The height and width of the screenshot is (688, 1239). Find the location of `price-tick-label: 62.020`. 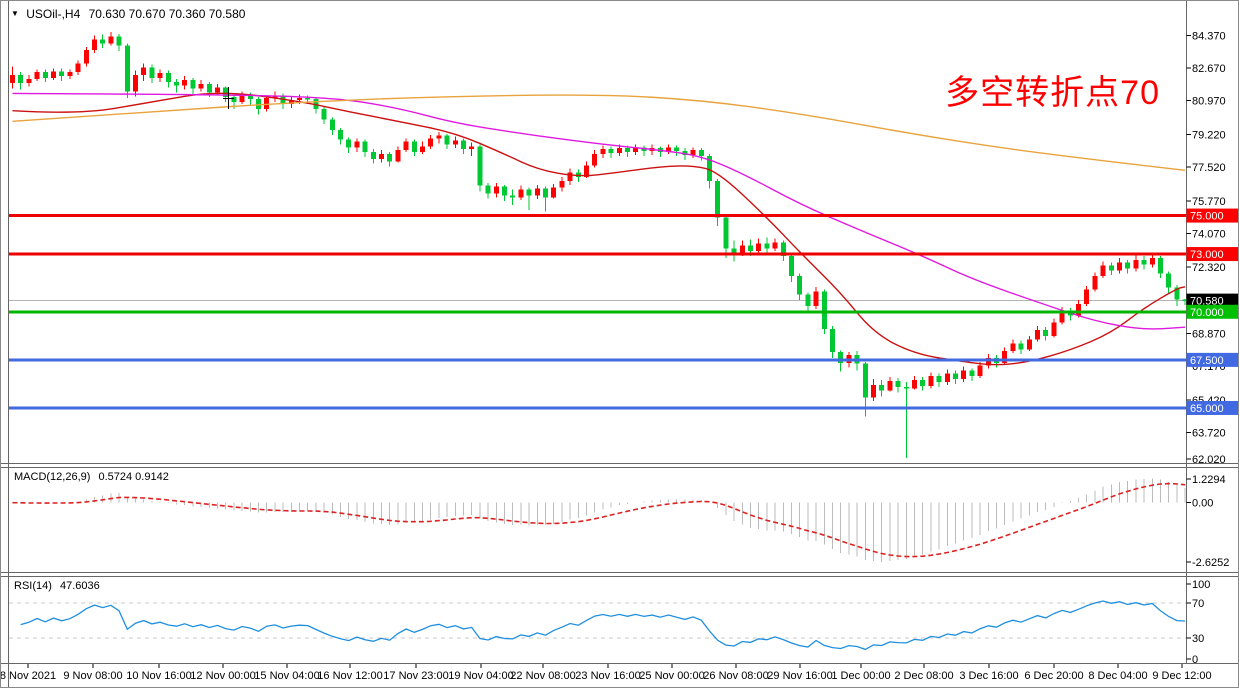

price-tick-label: 62.020 is located at coordinates (1209, 460).